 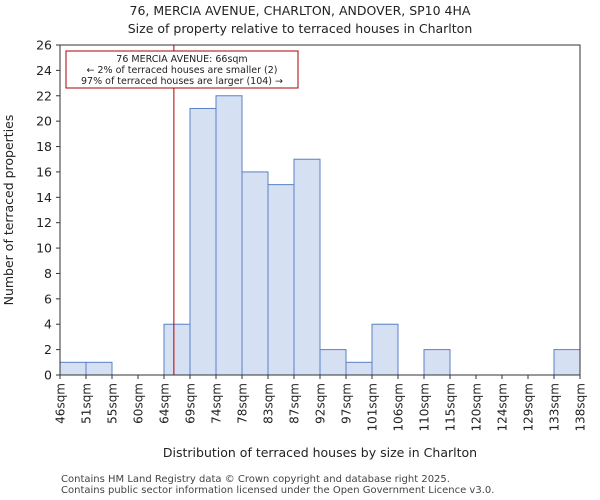 What do you see at coordinates (44, 197) in the screenshot?
I see `y-tick-label: 14` at bounding box center [44, 197].